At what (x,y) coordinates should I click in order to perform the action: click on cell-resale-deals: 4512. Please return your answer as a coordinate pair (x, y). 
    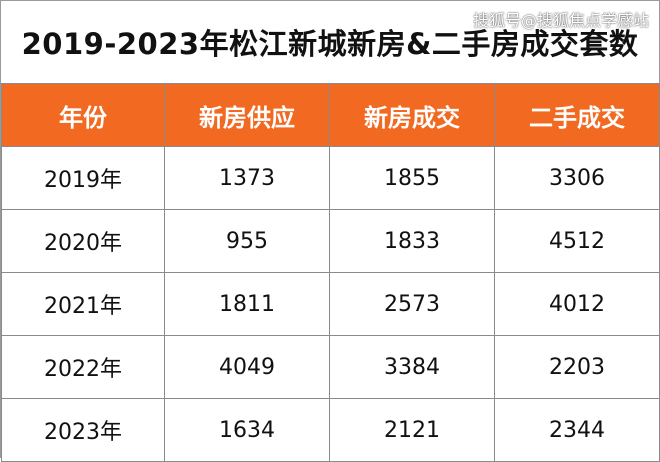
    Looking at the image, I should click on (577, 241).